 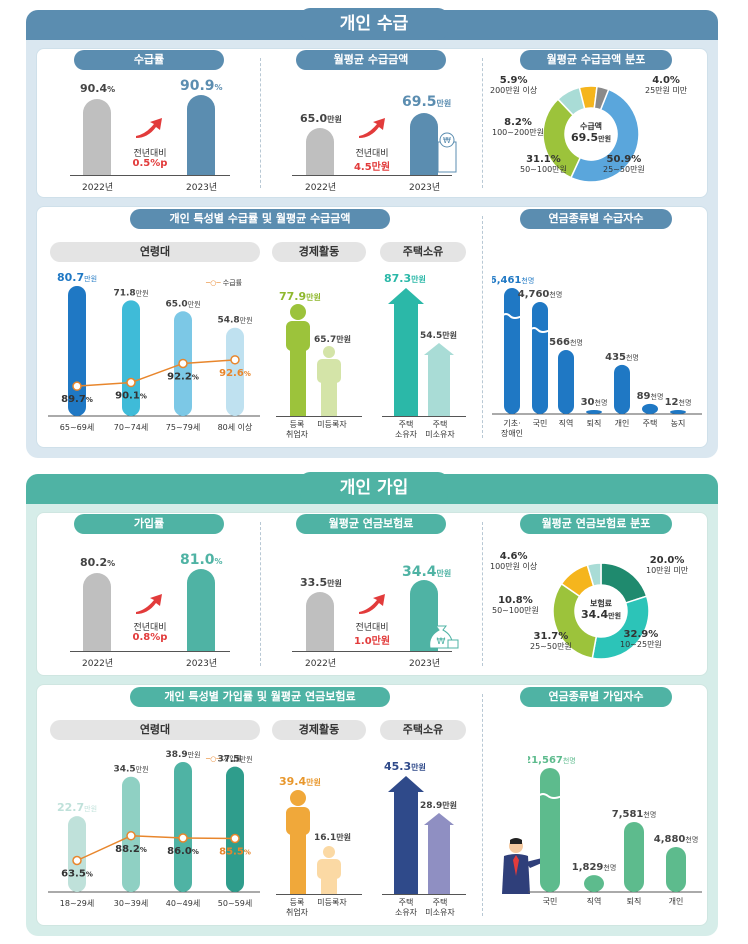 I want to click on age-pill: 연령대, so click(x=155, y=252).